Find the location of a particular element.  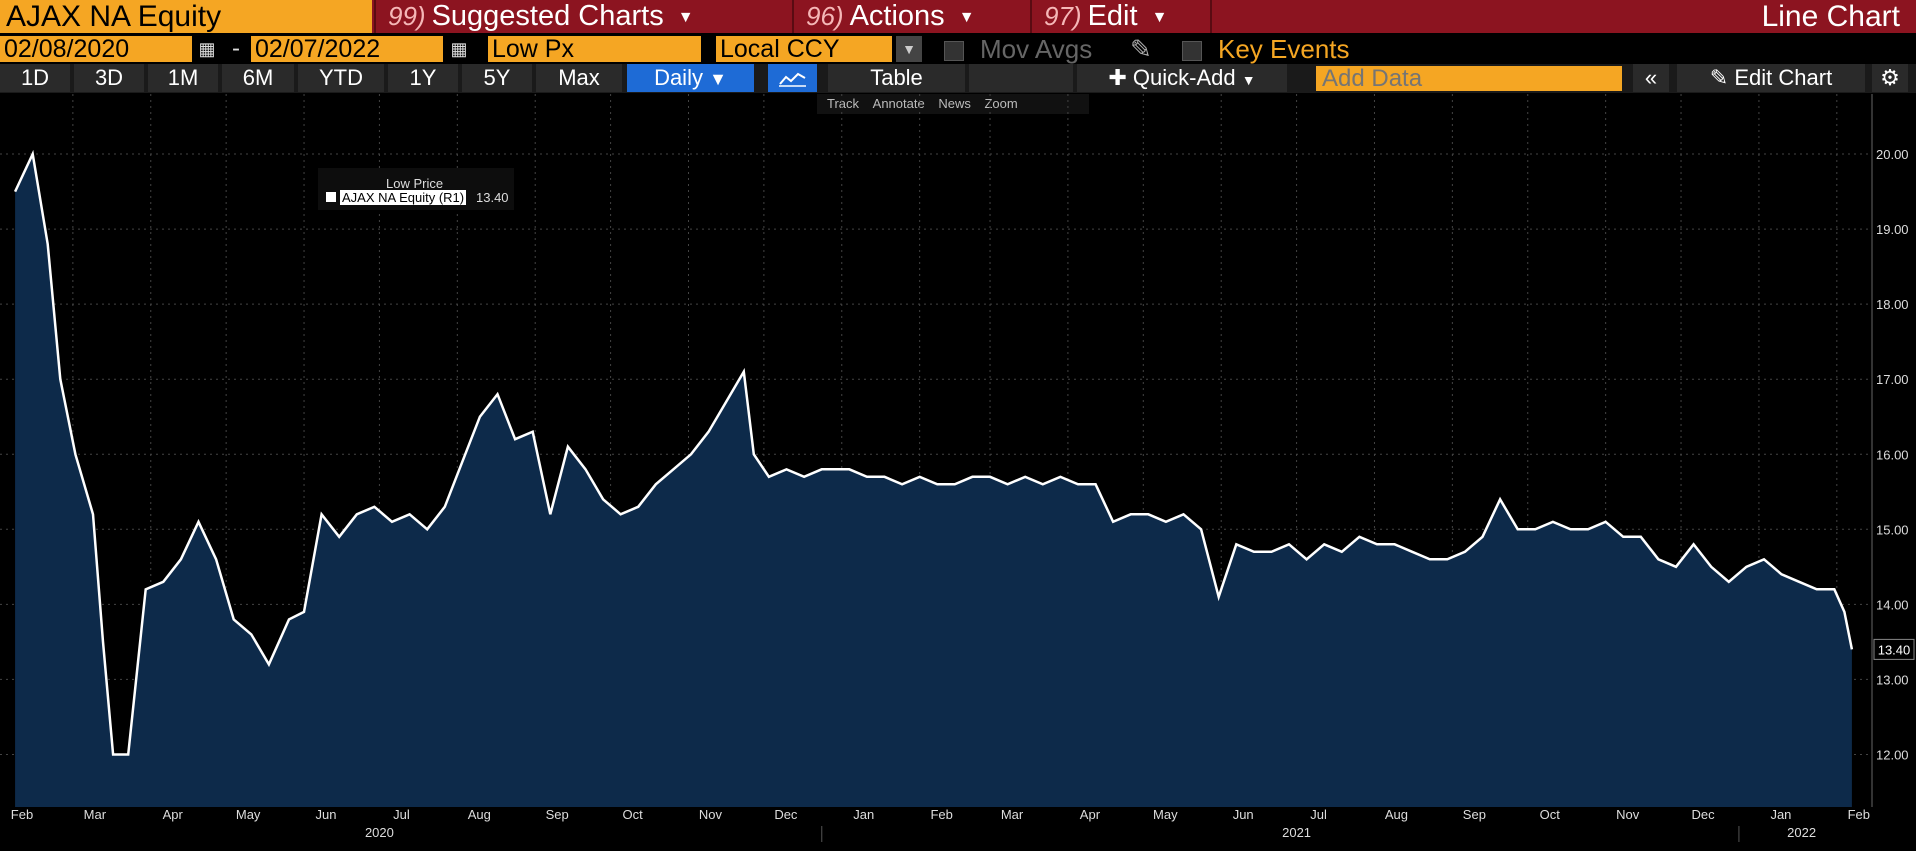

menu-number: 97) is located at coordinates (1063, 16).